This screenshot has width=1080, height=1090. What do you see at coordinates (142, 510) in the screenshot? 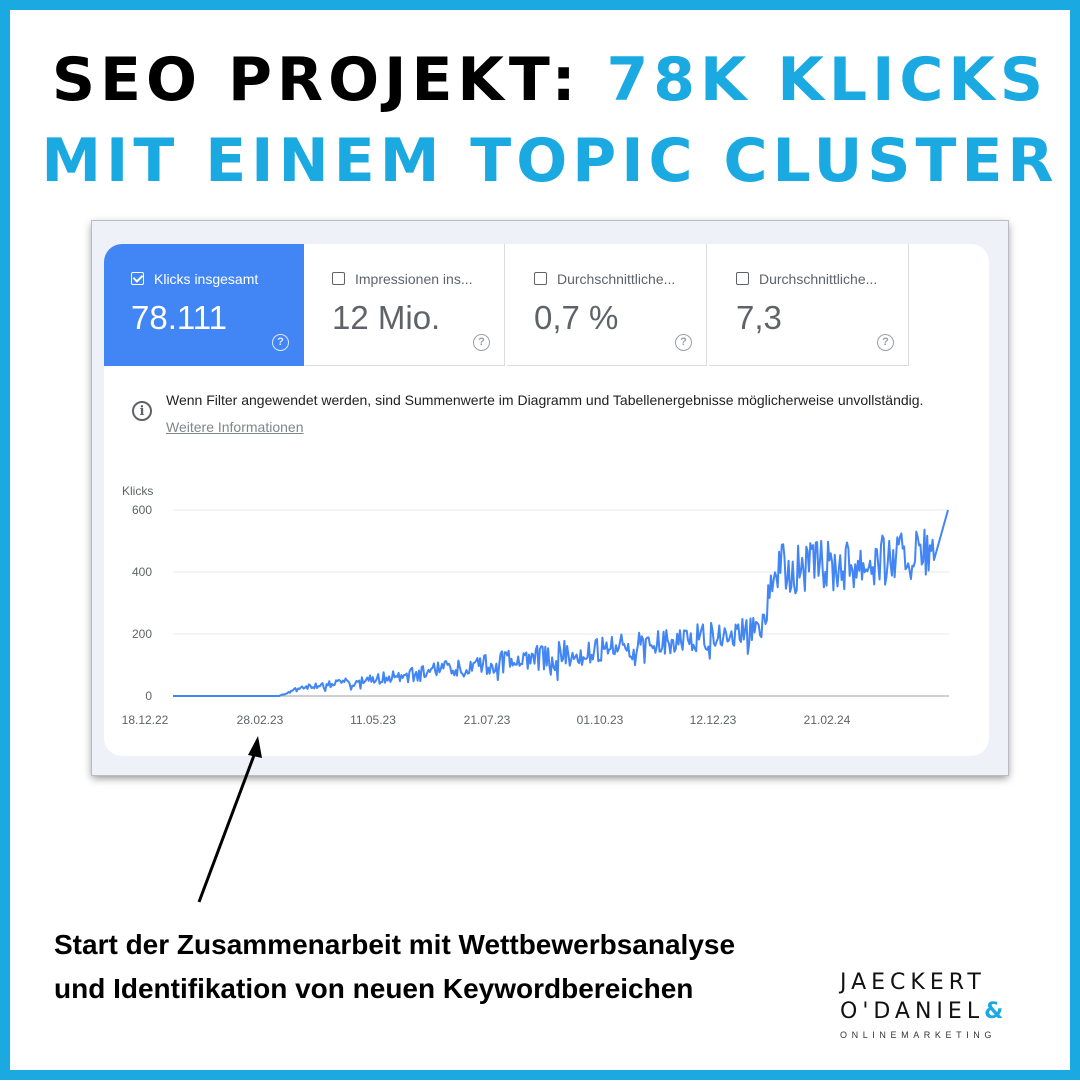
I see `y-tick-label: 600` at bounding box center [142, 510].